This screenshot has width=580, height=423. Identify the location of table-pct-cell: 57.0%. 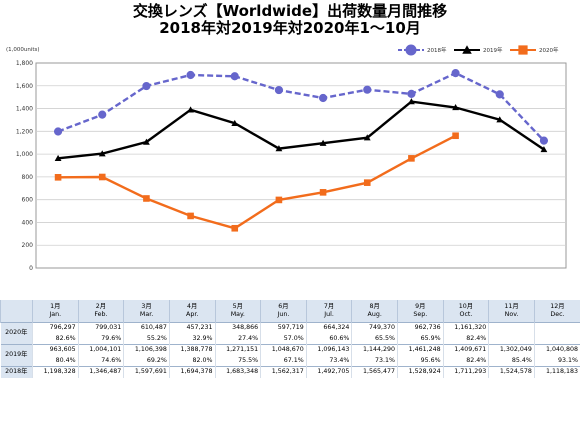
(283, 339).